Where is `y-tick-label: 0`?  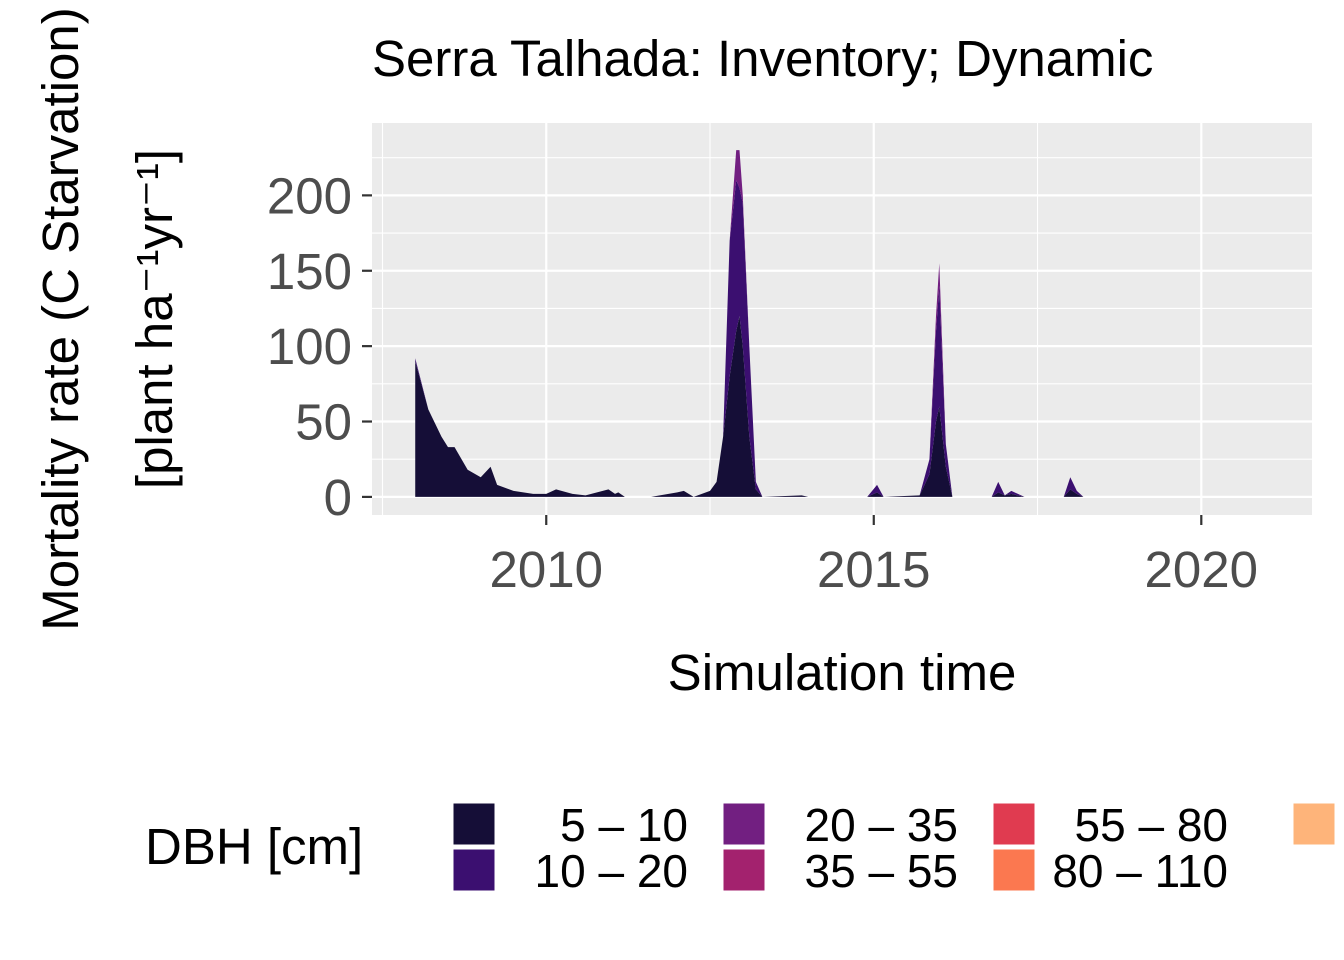
y-tick-label: 0 is located at coordinates (338, 497).